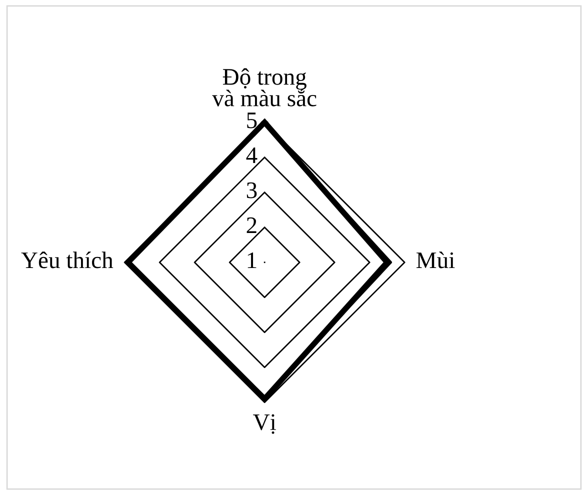 This screenshot has width=588, height=495. I want to click on spoke-label: Độ trong và màu sắc, so click(264, 87).